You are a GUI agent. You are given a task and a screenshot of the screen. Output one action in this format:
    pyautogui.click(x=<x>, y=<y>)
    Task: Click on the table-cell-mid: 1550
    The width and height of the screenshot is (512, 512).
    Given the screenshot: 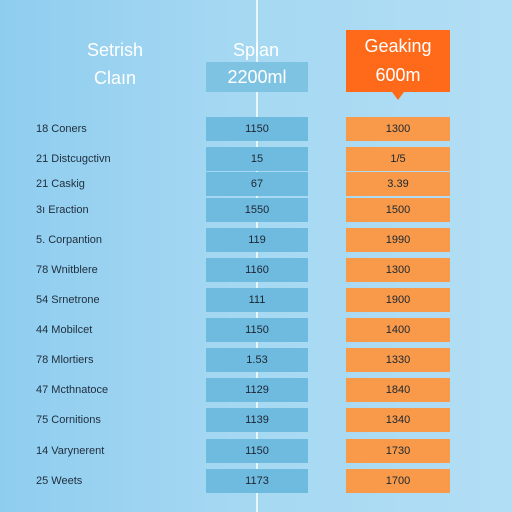 What is the action you would take?
    pyautogui.click(x=257, y=210)
    